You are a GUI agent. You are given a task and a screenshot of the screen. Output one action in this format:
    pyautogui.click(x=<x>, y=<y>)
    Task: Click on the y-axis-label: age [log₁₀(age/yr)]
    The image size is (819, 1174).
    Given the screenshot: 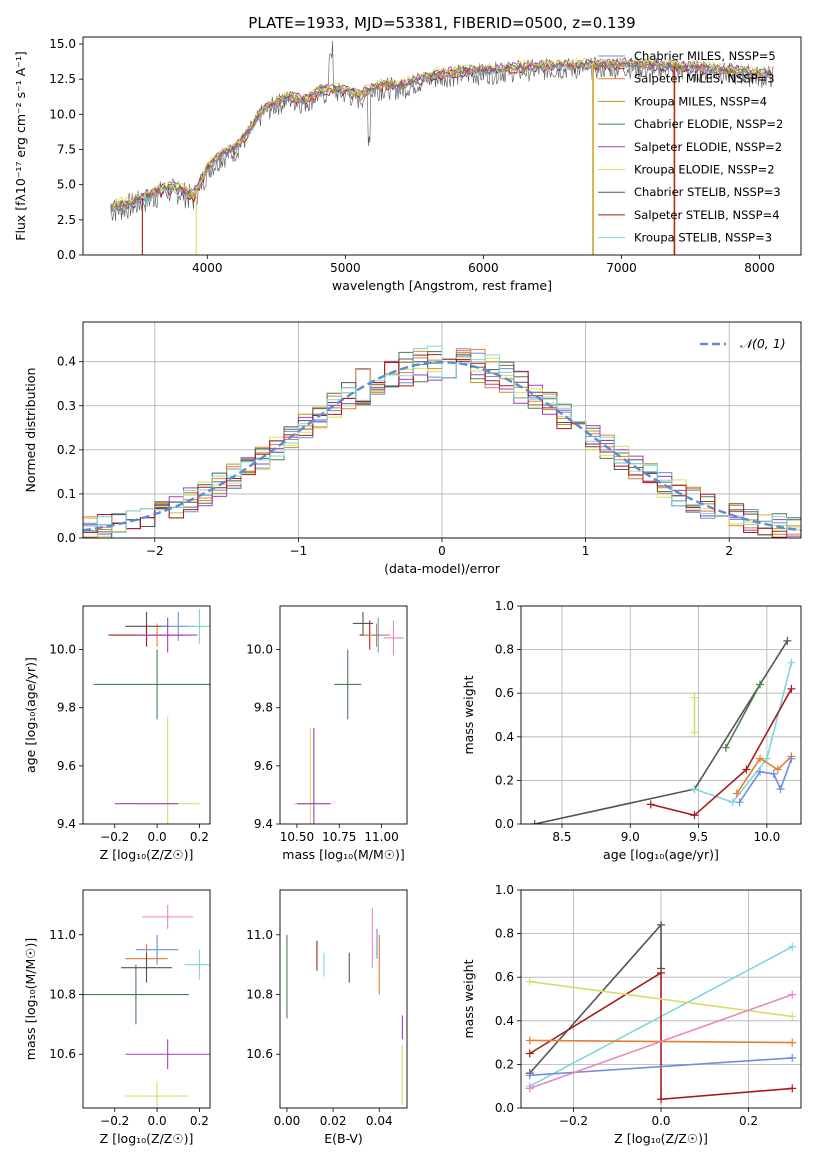 What is the action you would take?
    pyautogui.click(x=30, y=715)
    